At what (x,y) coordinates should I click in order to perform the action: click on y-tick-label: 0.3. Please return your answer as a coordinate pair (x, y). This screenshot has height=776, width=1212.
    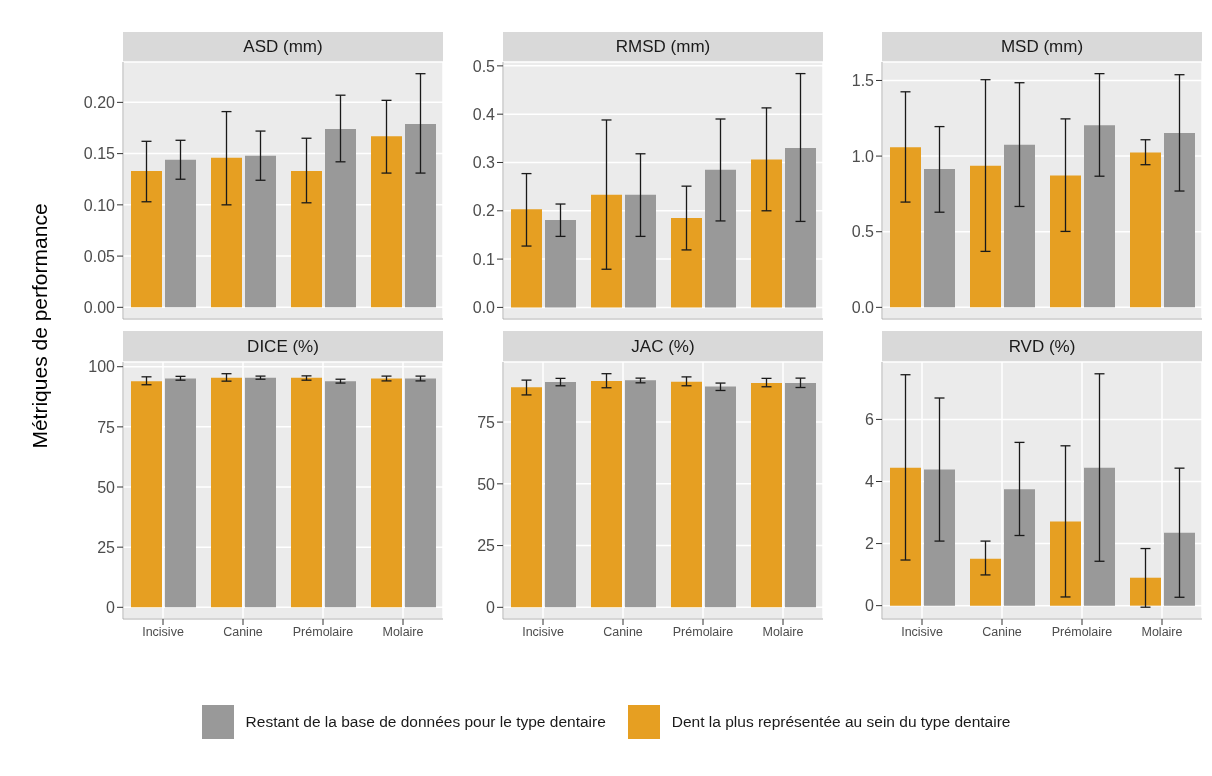
    Looking at the image, I should click on (484, 163).